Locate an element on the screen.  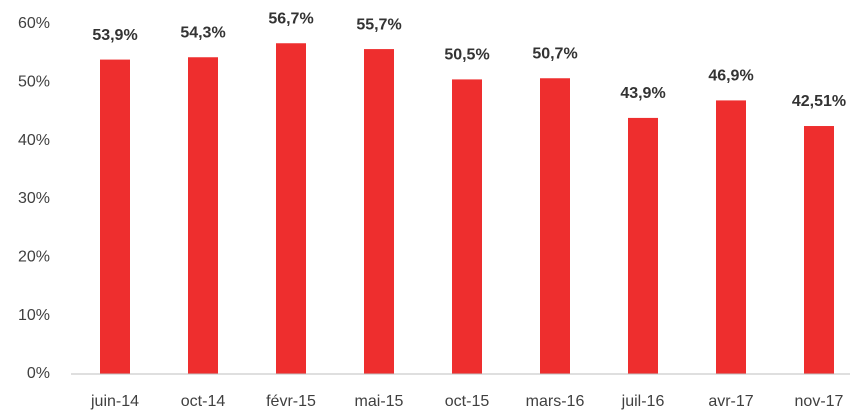
y-tick-label: 0% is located at coordinates (38, 373).